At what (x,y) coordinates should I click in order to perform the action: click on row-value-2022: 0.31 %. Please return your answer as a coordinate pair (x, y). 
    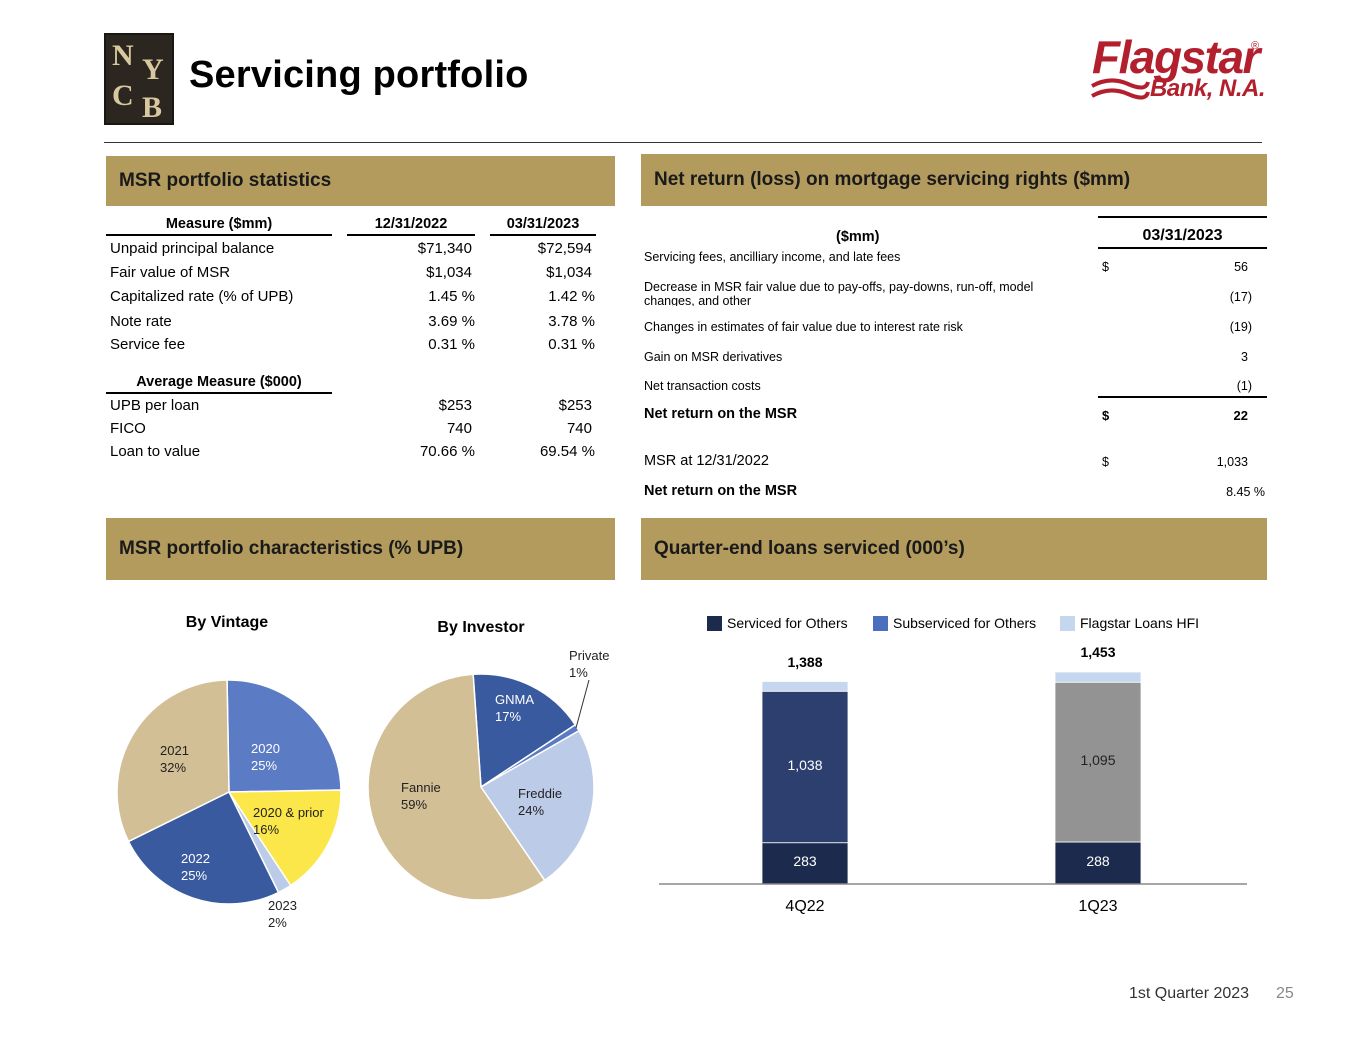
    Looking at the image, I should click on (451, 344).